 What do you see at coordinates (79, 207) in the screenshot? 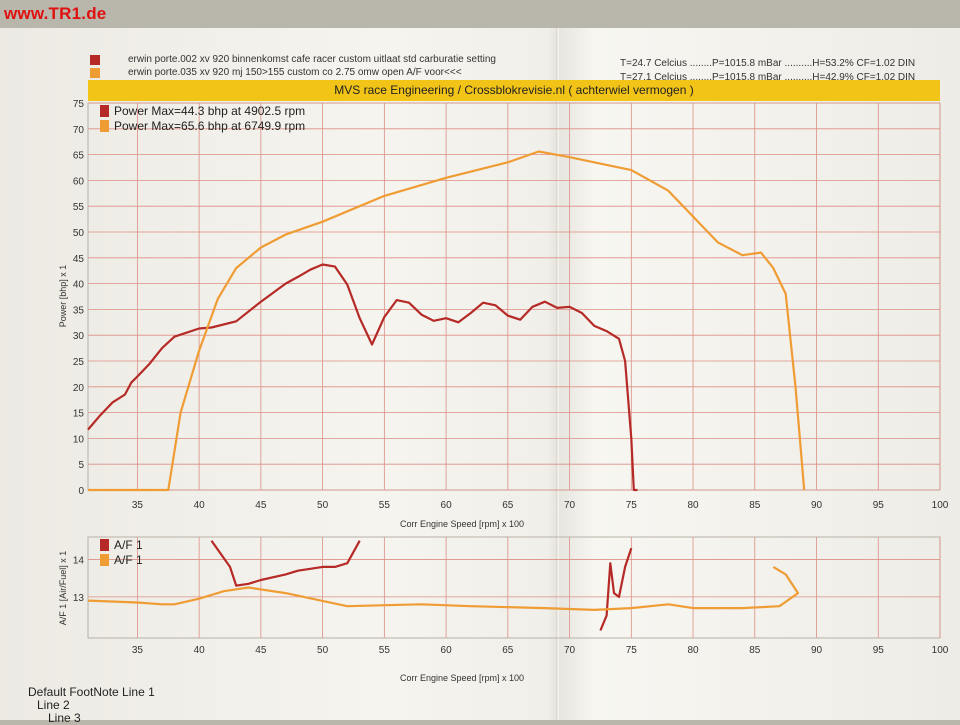
I see `y-tick-label: 55` at bounding box center [79, 207].